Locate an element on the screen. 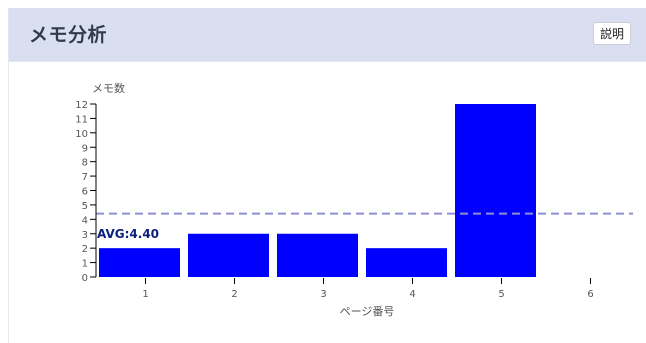 The image size is (646, 343). y-tick-label-4: 4 is located at coordinates (85, 220).